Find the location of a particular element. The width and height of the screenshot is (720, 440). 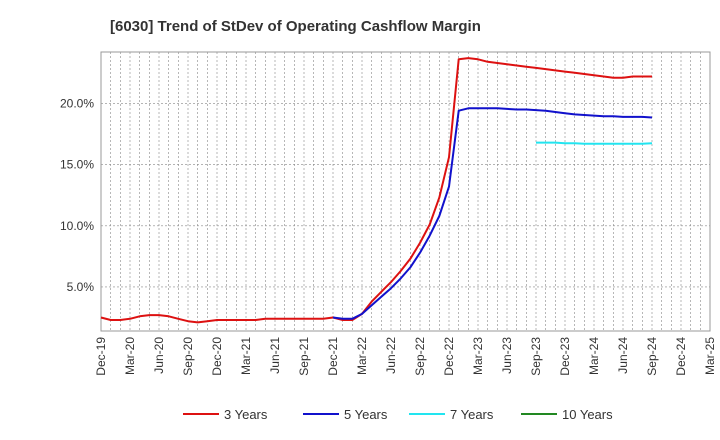

x-tick-label: Dec-19 is located at coordinates (101, 356).